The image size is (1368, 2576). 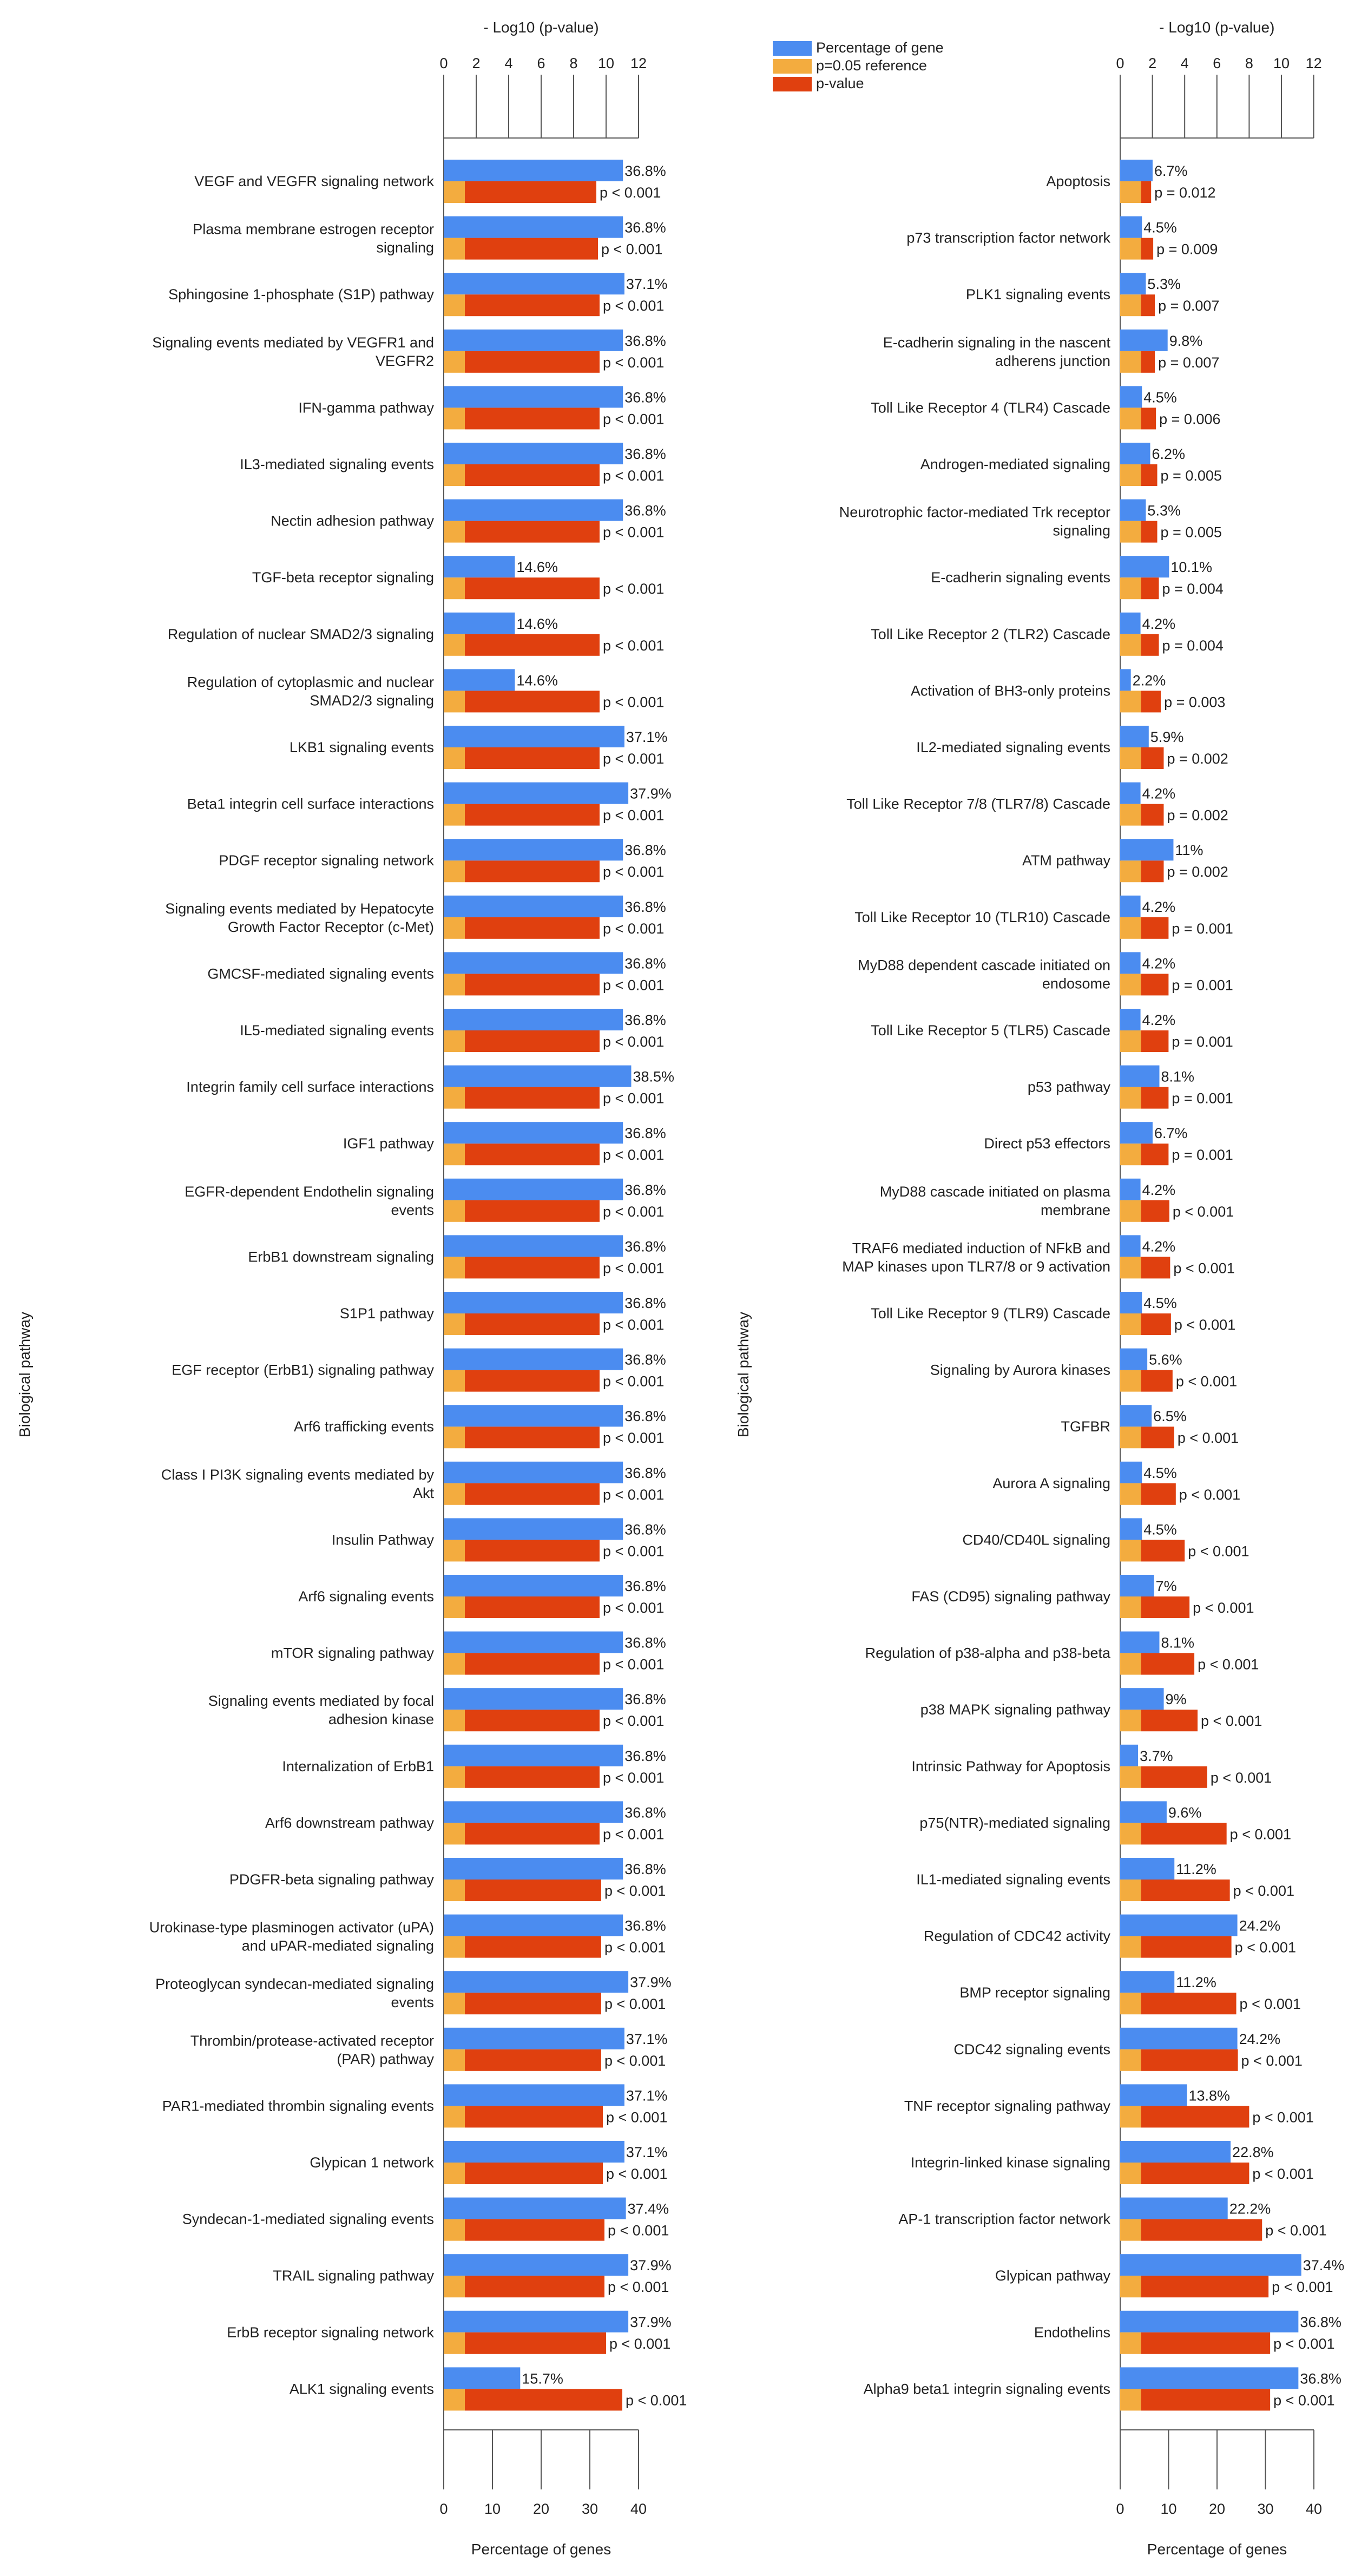 I want to click on pathway-label: mTOR signaling pathway, so click(x=353, y=1653).